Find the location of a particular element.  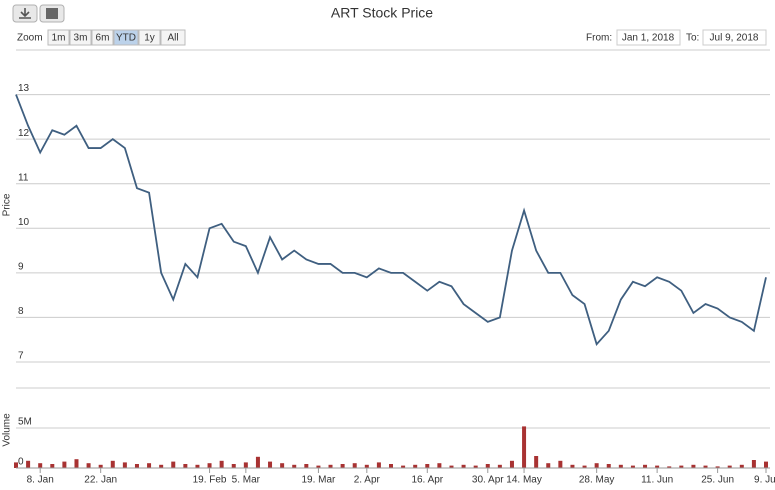

button-label: 3m is located at coordinates (81, 38).